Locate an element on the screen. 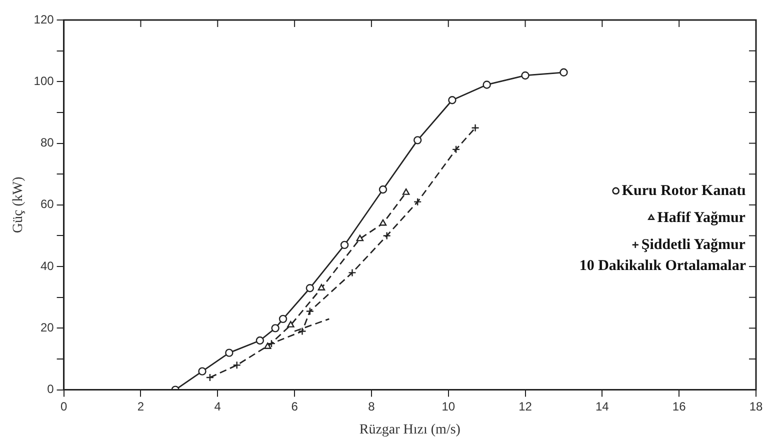 The width and height of the screenshot is (770, 444). y-tick-label: 120 is located at coordinates (44, 19).